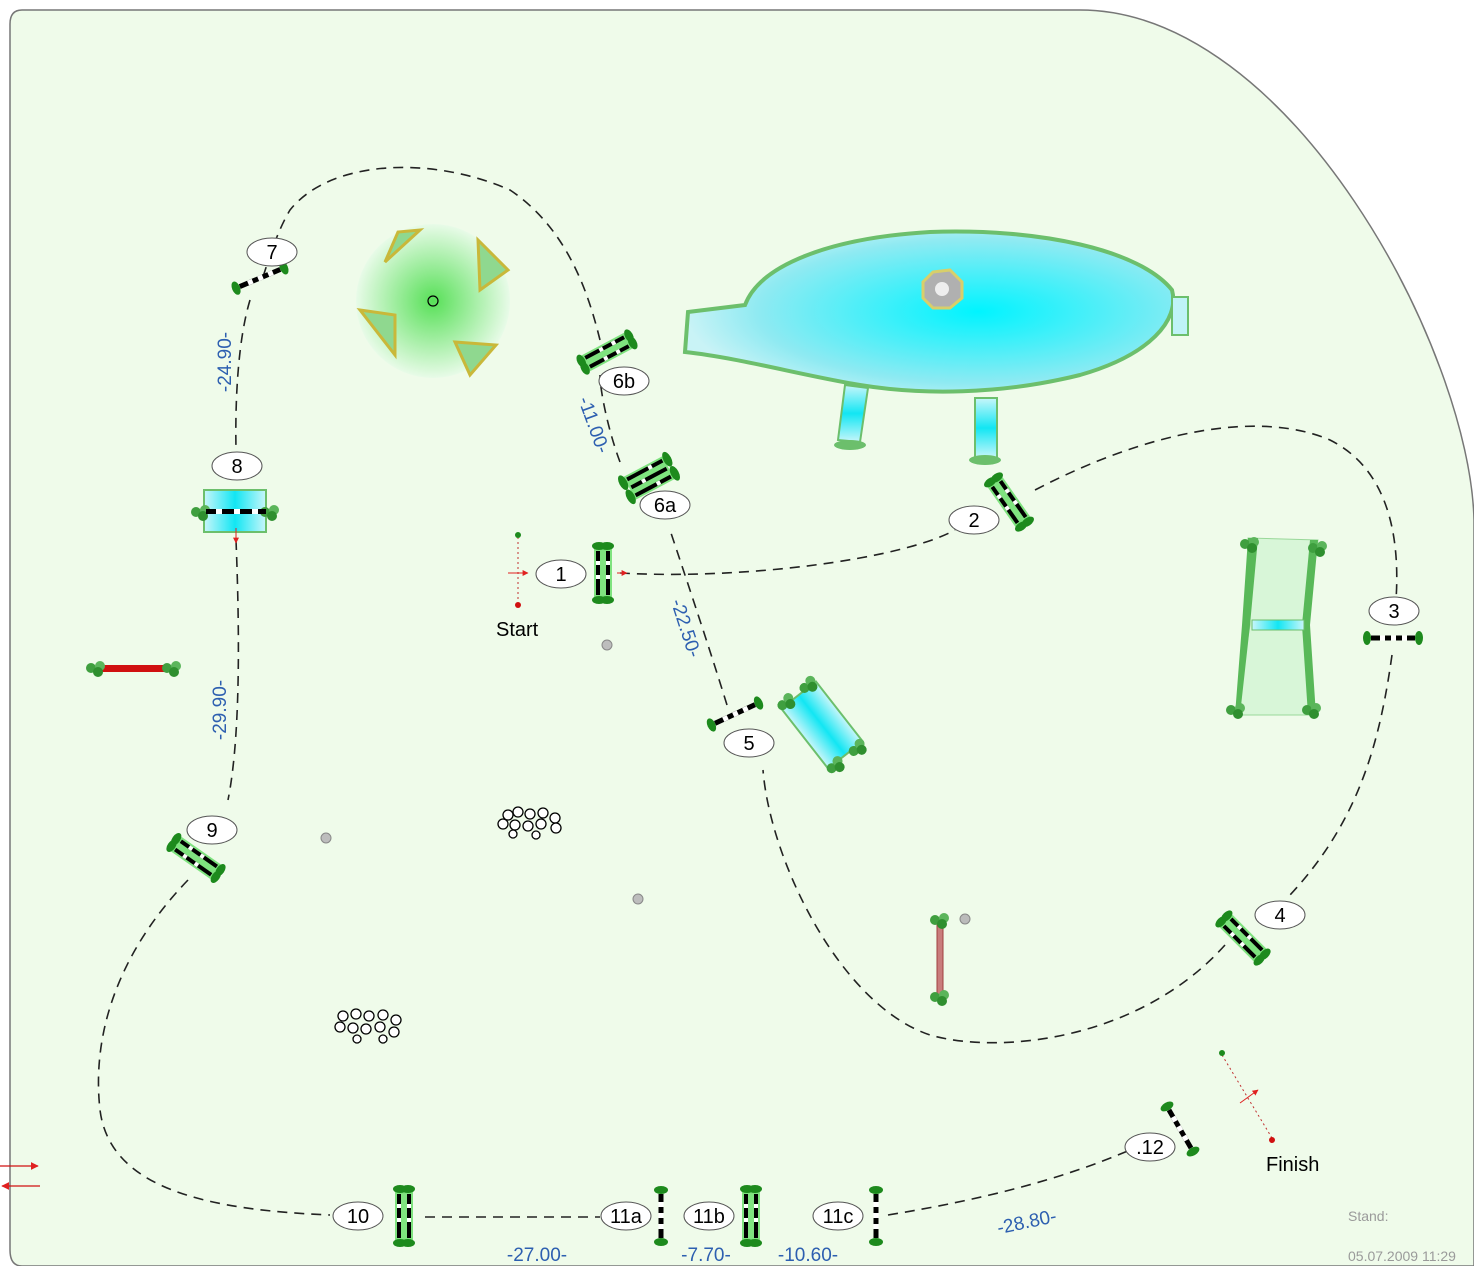 This screenshot has width=1474, height=1271. I want to click on start-label: Start, so click(517, 630).